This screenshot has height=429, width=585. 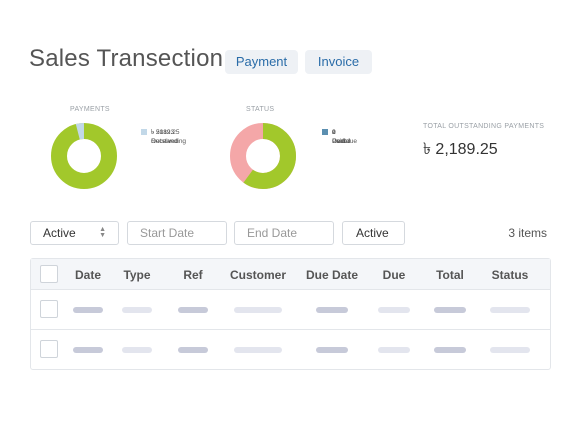 I want to click on column-status: Status, so click(x=510, y=275).